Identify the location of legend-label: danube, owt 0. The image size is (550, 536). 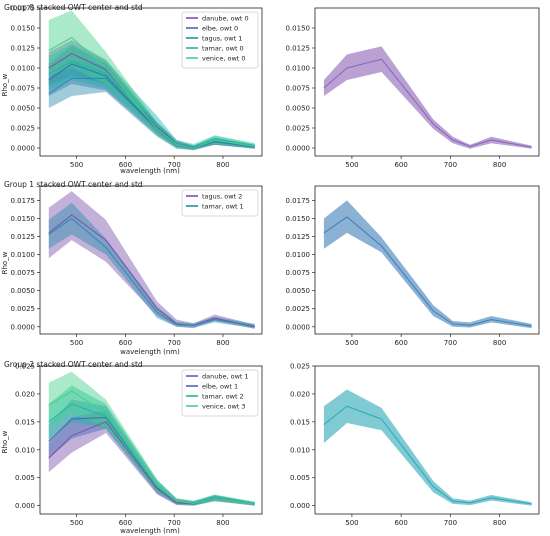
(225, 19).